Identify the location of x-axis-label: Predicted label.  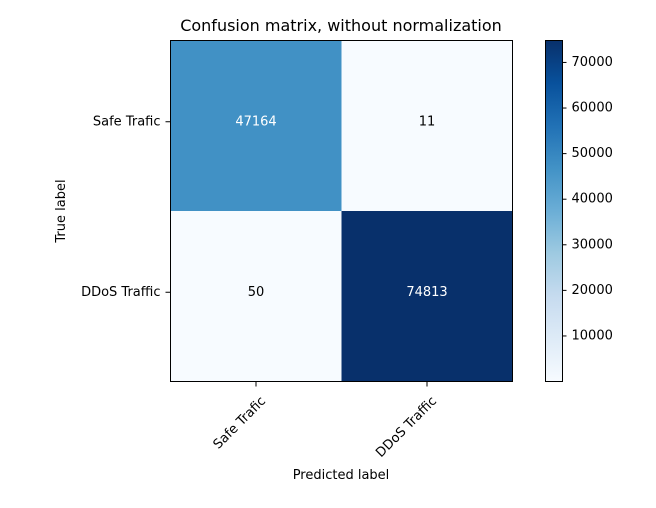
(341, 475).